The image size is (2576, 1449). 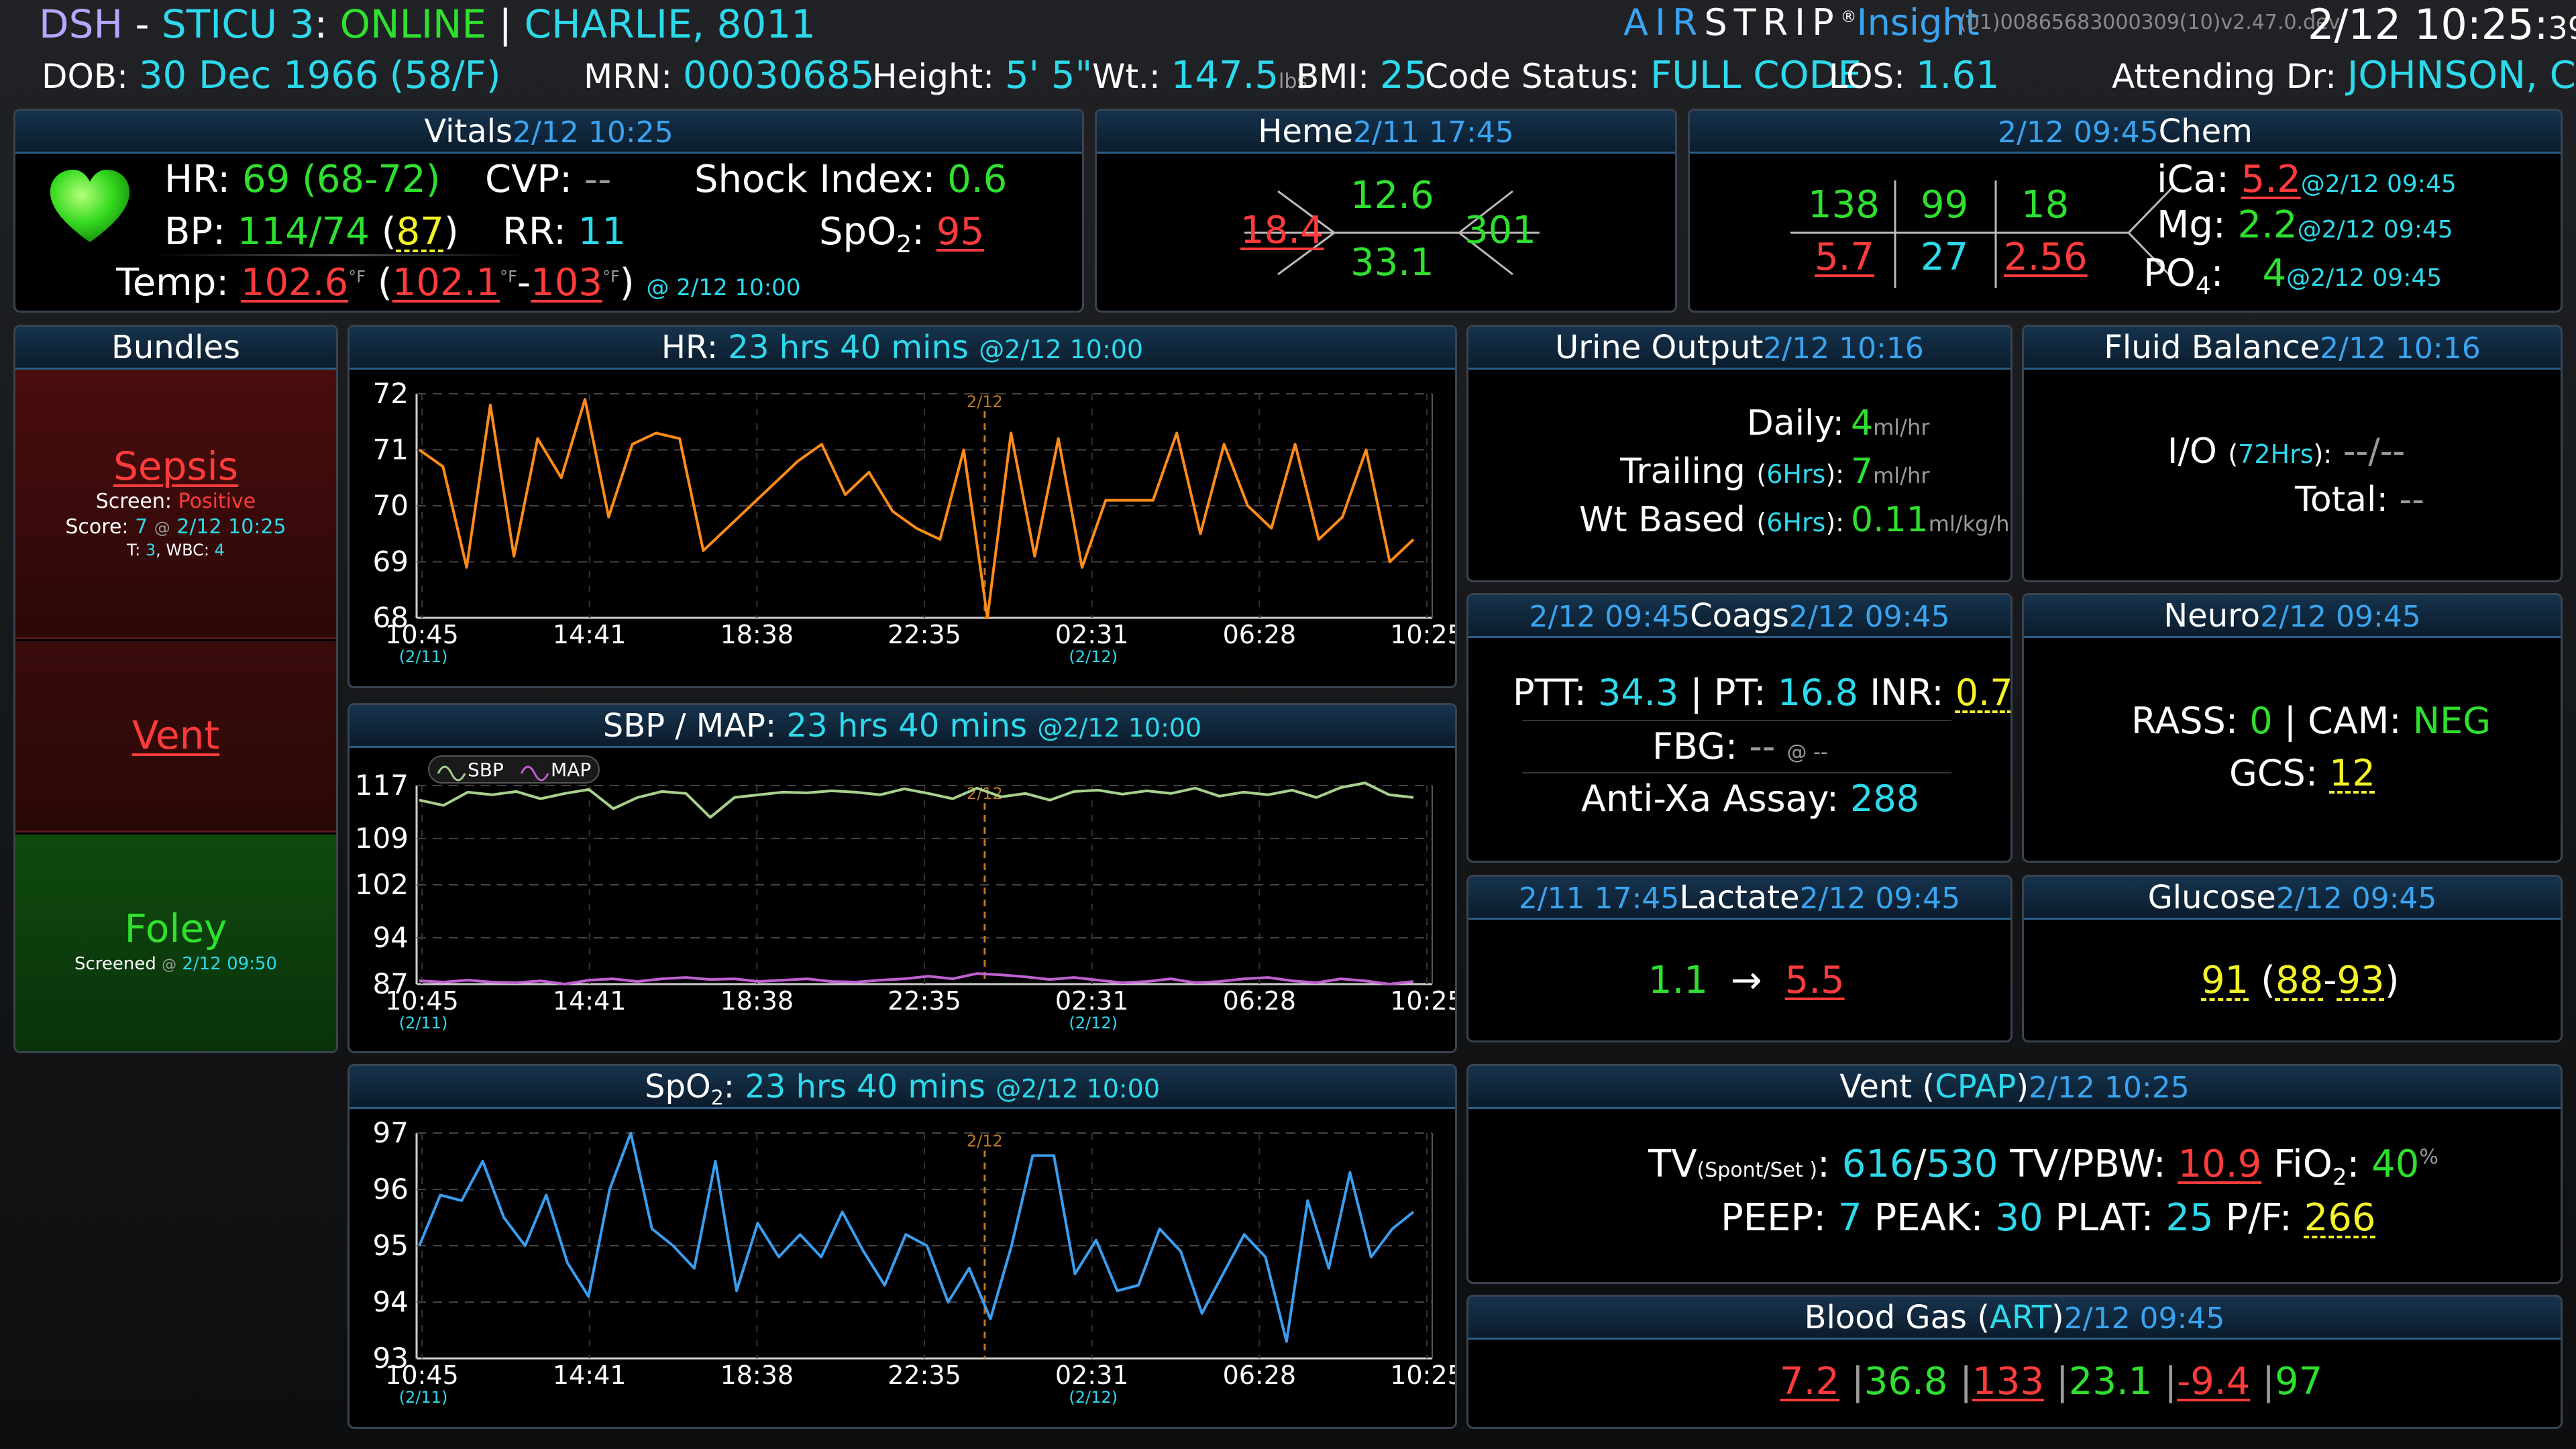 I want to click on vent-title: Vent (CPAP)2/12 10:25, so click(x=2014, y=1087).